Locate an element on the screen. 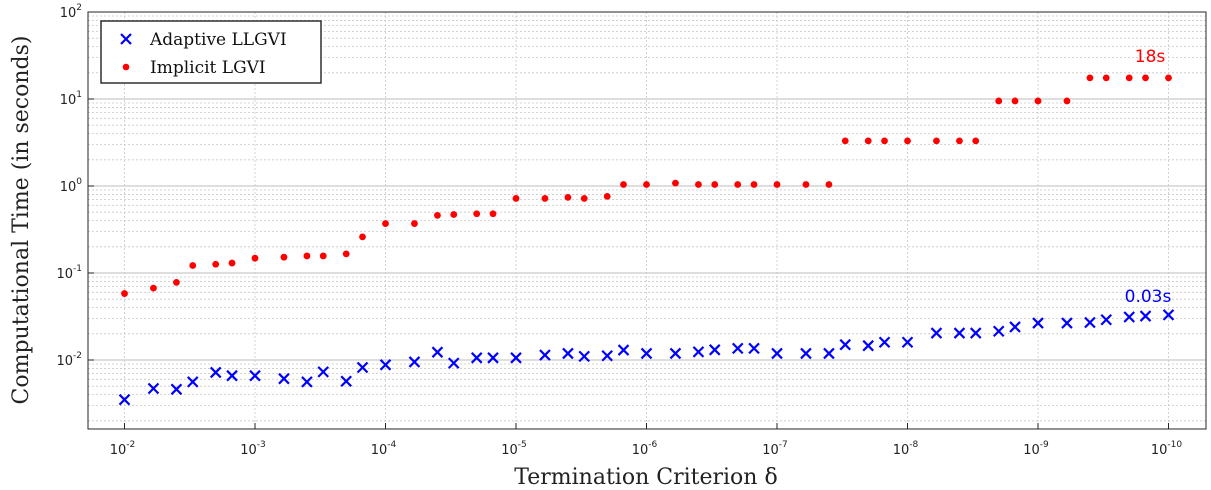 The width and height of the screenshot is (1211, 490). y-tick-label: 10⁻² is located at coordinates (69, 360).